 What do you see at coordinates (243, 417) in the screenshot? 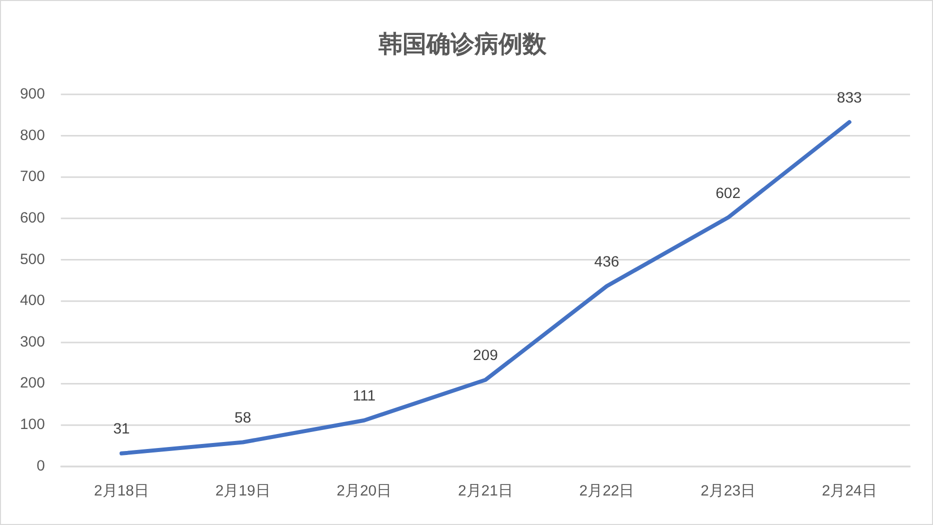
I see `data-label: 58` at bounding box center [243, 417].